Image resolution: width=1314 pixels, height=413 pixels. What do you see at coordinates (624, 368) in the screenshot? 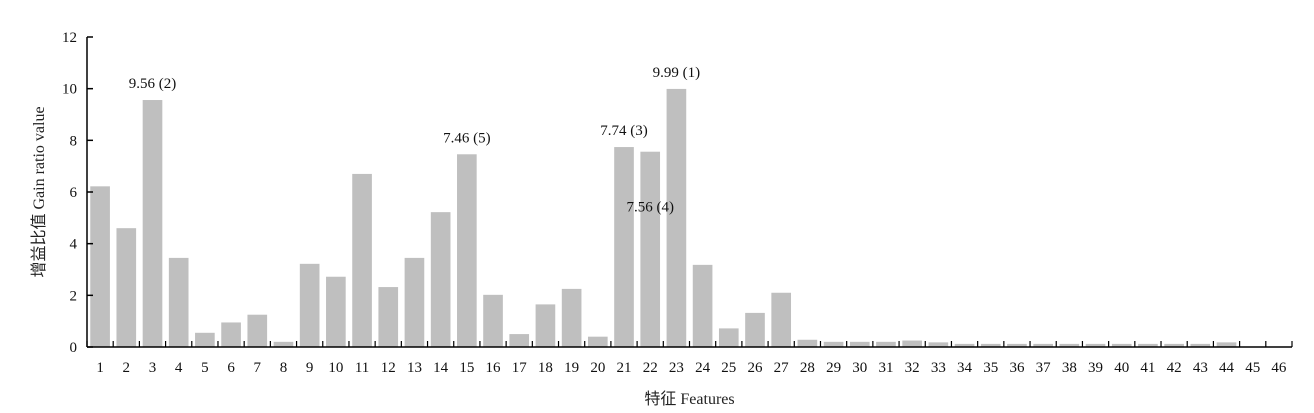
I see `x-tick-label: 21` at bounding box center [624, 368].